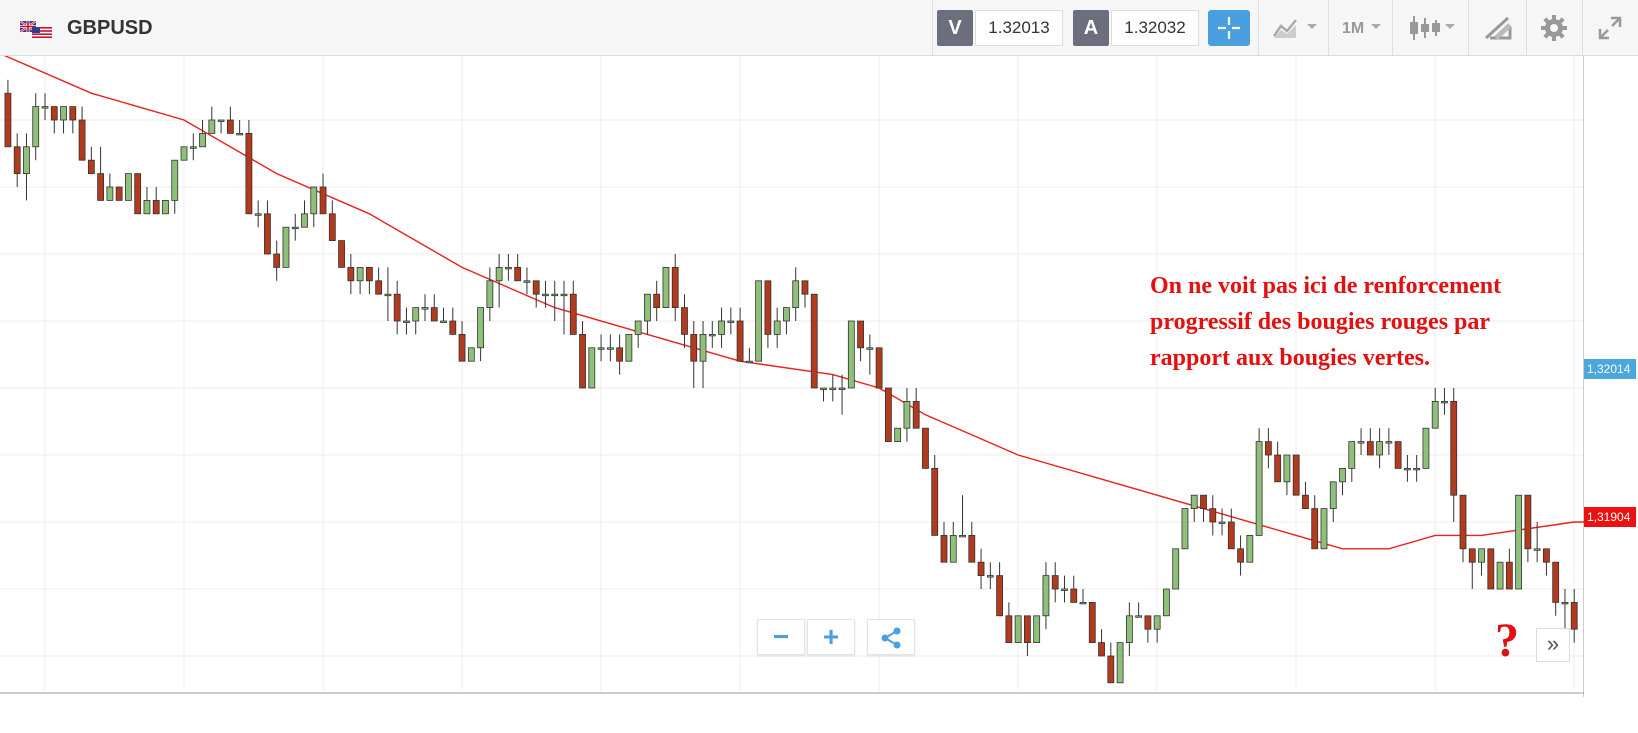  What do you see at coordinates (1294, 28) in the screenshot?
I see `chart-type-icon` at bounding box center [1294, 28].